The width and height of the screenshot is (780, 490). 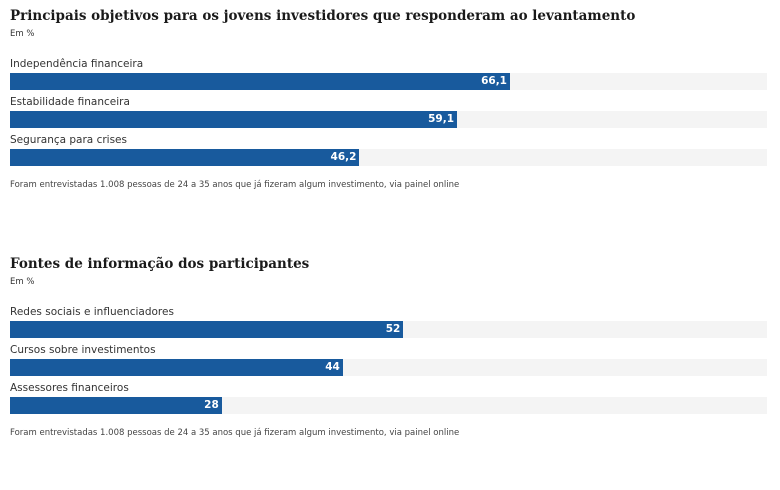 I want to click on bar-row: Redes sociais e influenciadores 52, so click(x=388, y=324).